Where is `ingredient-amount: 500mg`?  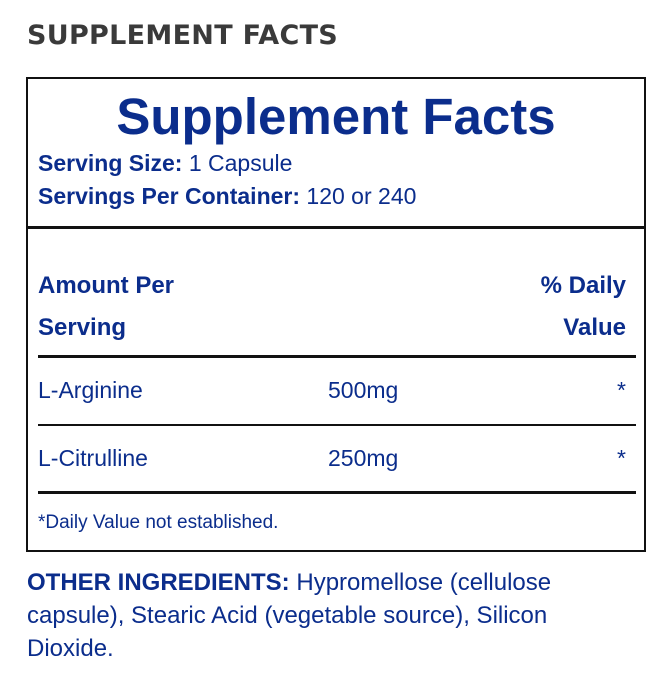
ingredient-amount: 500mg is located at coordinates (363, 390).